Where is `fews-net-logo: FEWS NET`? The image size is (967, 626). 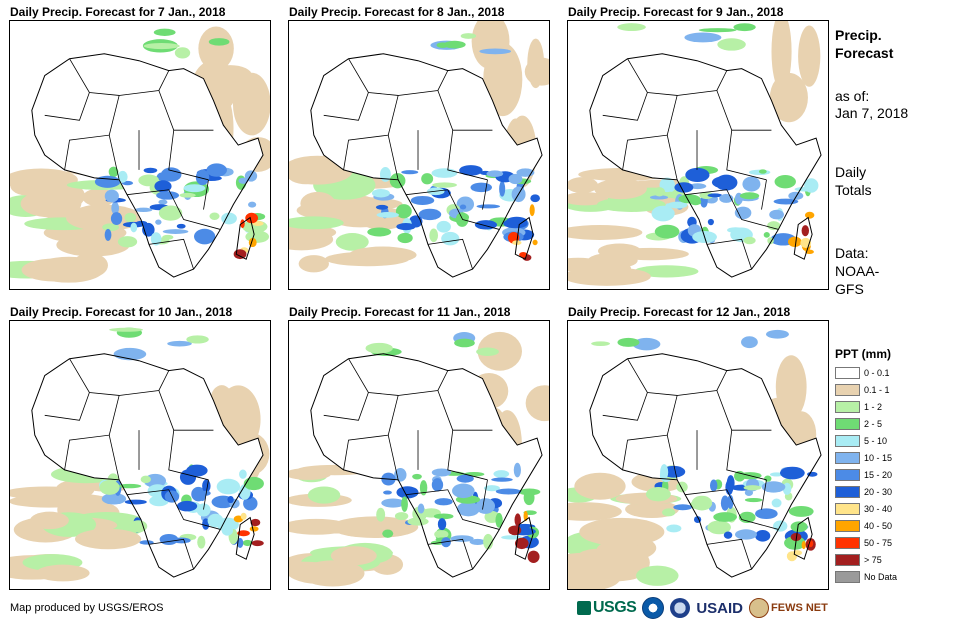 fews-net-logo: FEWS NET is located at coordinates (788, 608).